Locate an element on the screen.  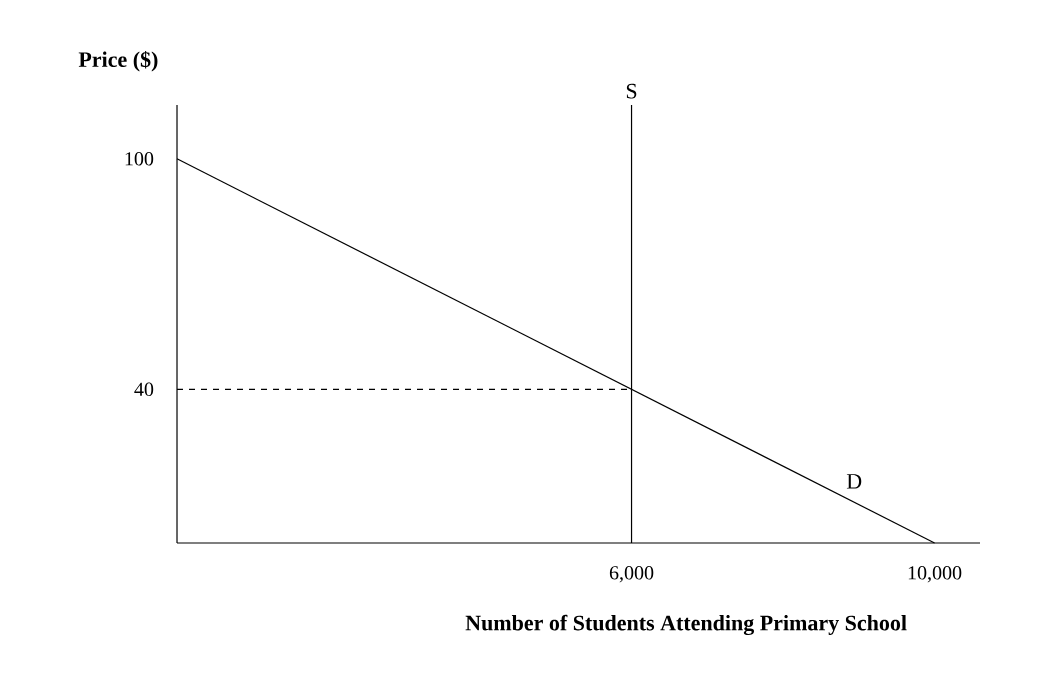
series-label: D is located at coordinates (854, 481).